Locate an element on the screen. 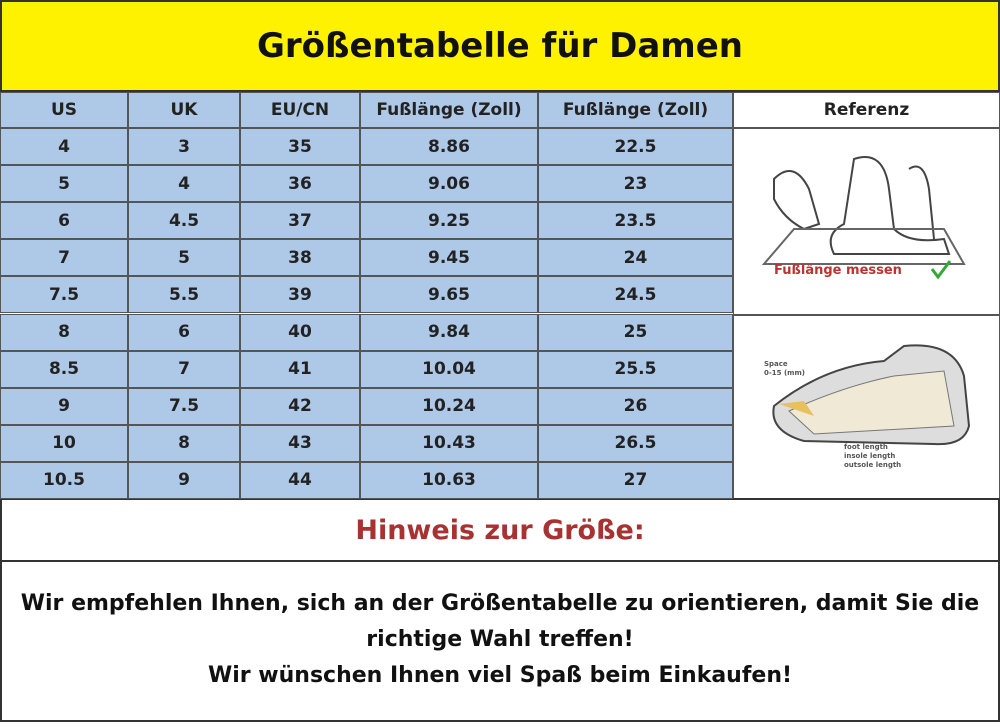  table-cell: 27 is located at coordinates (635, 480).